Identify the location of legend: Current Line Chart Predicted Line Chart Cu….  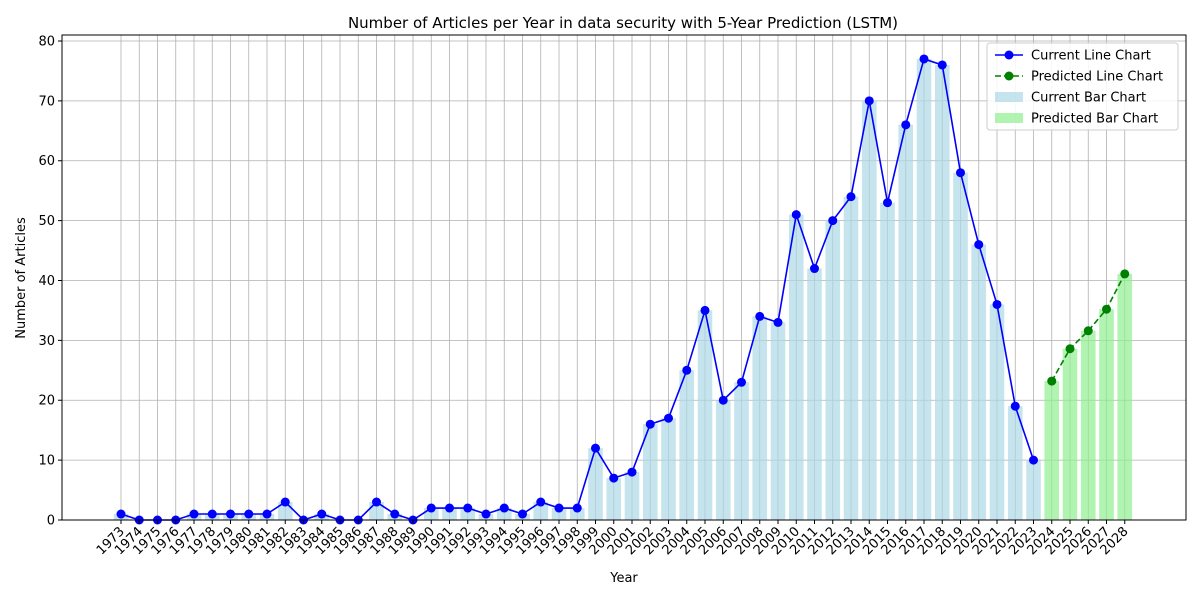
(1082, 86).